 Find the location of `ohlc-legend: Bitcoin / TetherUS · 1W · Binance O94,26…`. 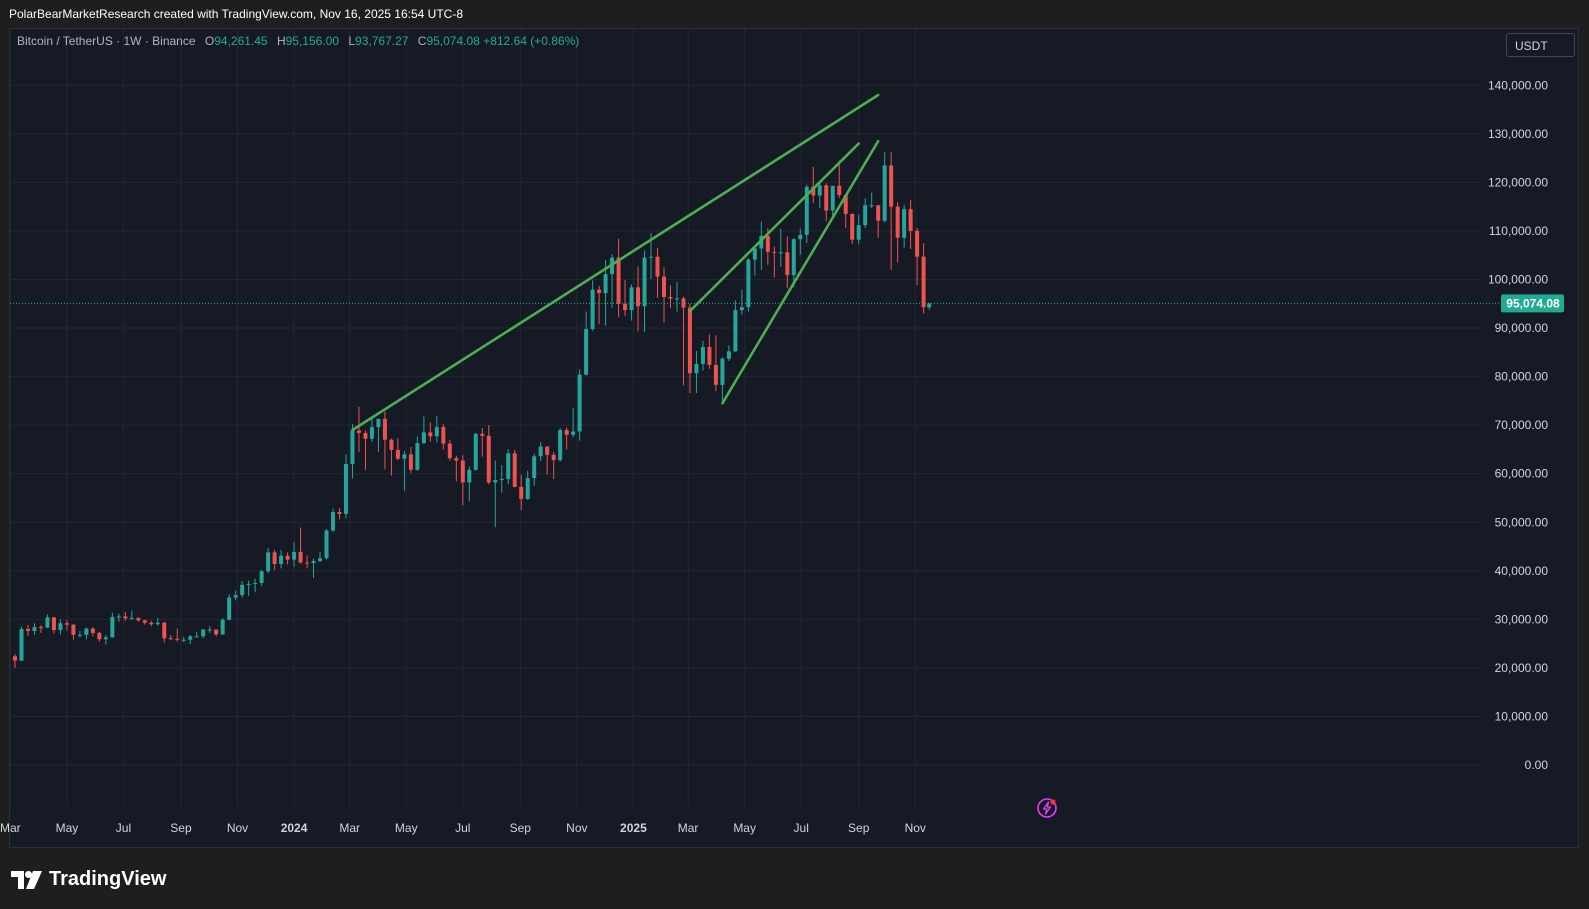

ohlc-legend: Bitcoin / TetherUS · 1W · Binance O94,26… is located at coordinates (298, 41).